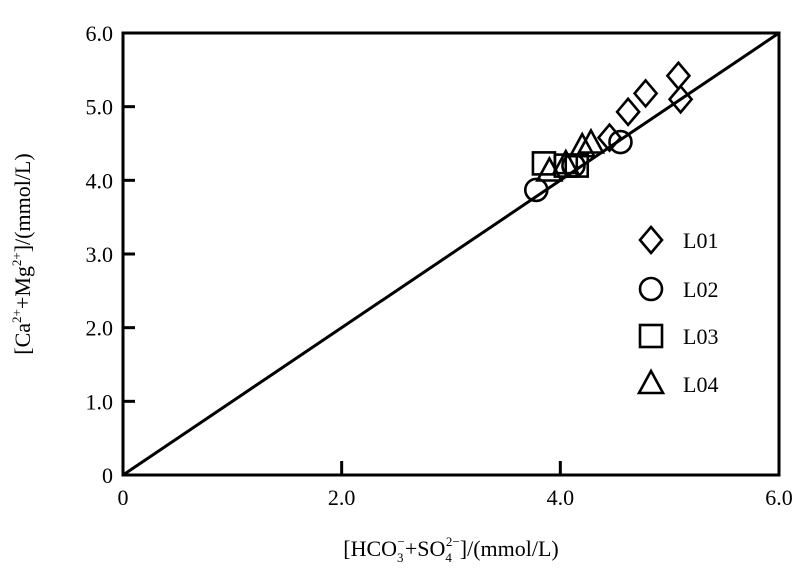 Image resolution: width=800 pixels, height=570 pixels. What do you see at coordinates (561, 497) in the screenshot?
I see `x-tick-label: 4.0` at bounding box center [561, 497].